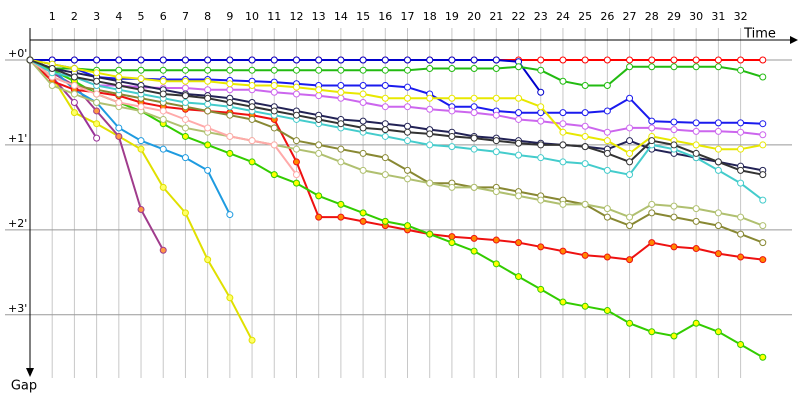 Image resolution: width=800 pixels, height=400 pixels. Describe the element at coordinates (229, 16) in the screenshot. I see `x-tick-label: 9` at that location.